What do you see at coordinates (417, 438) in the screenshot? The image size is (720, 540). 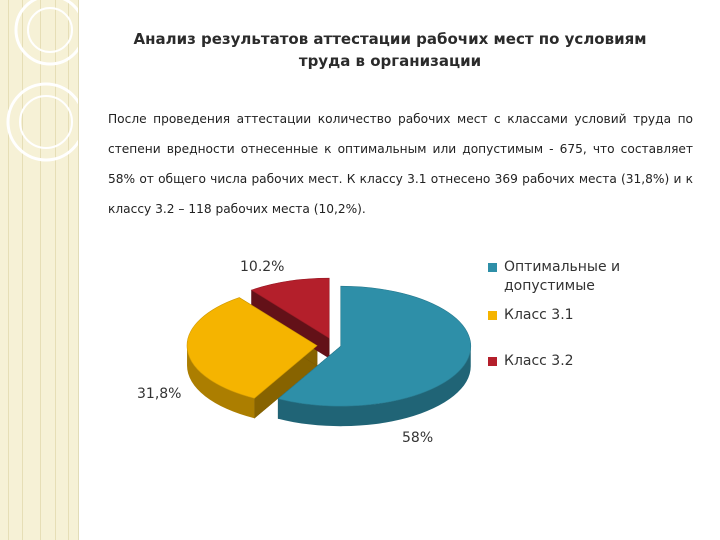 I see `data-label-1: 58%` at bounding box center [417, 438].